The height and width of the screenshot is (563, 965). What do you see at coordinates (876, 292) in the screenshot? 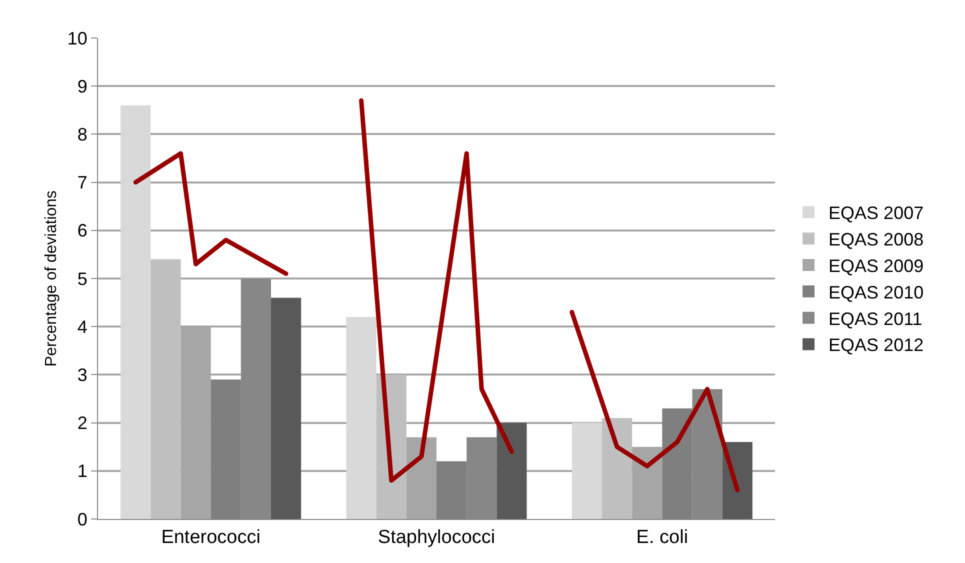
I see `legend-label: EQAS 2010` at bounding box center [876, 292].